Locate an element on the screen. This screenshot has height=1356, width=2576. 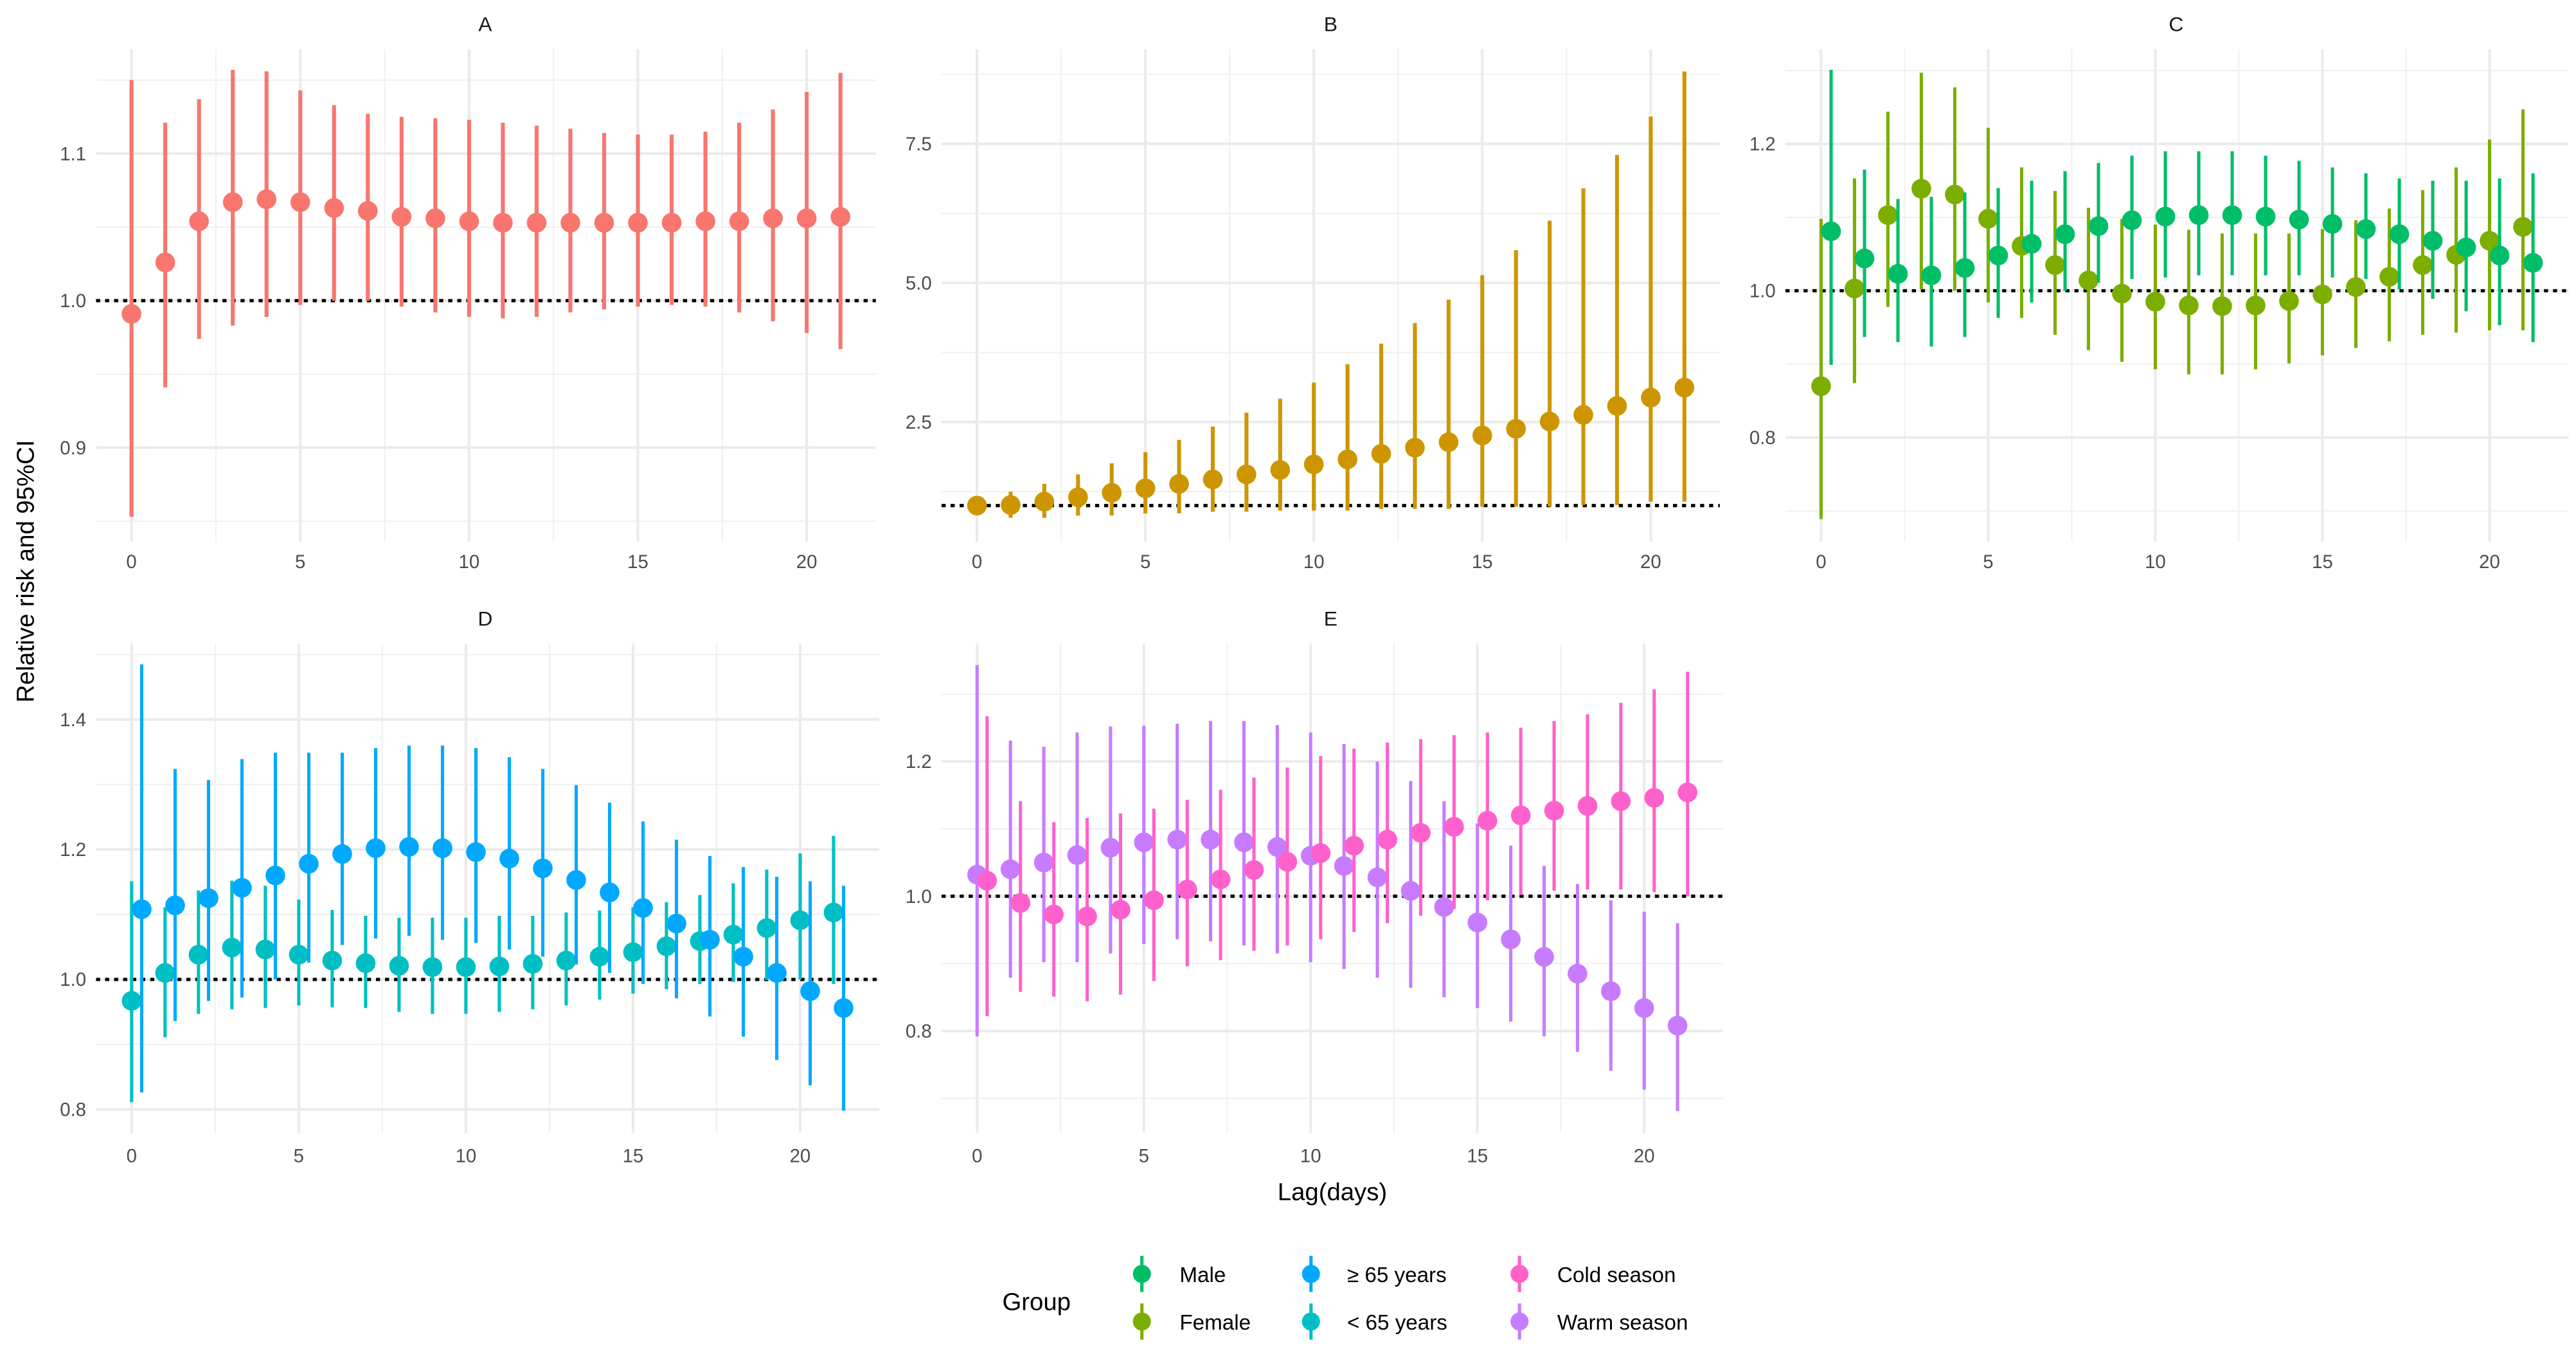
series--65-years is located at coordinates (482, 969).